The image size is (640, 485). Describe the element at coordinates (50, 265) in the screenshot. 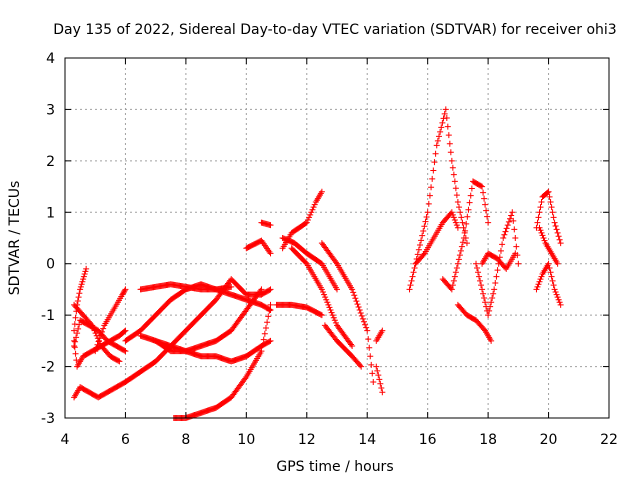

I see `y-tick-label: 0` at that location.